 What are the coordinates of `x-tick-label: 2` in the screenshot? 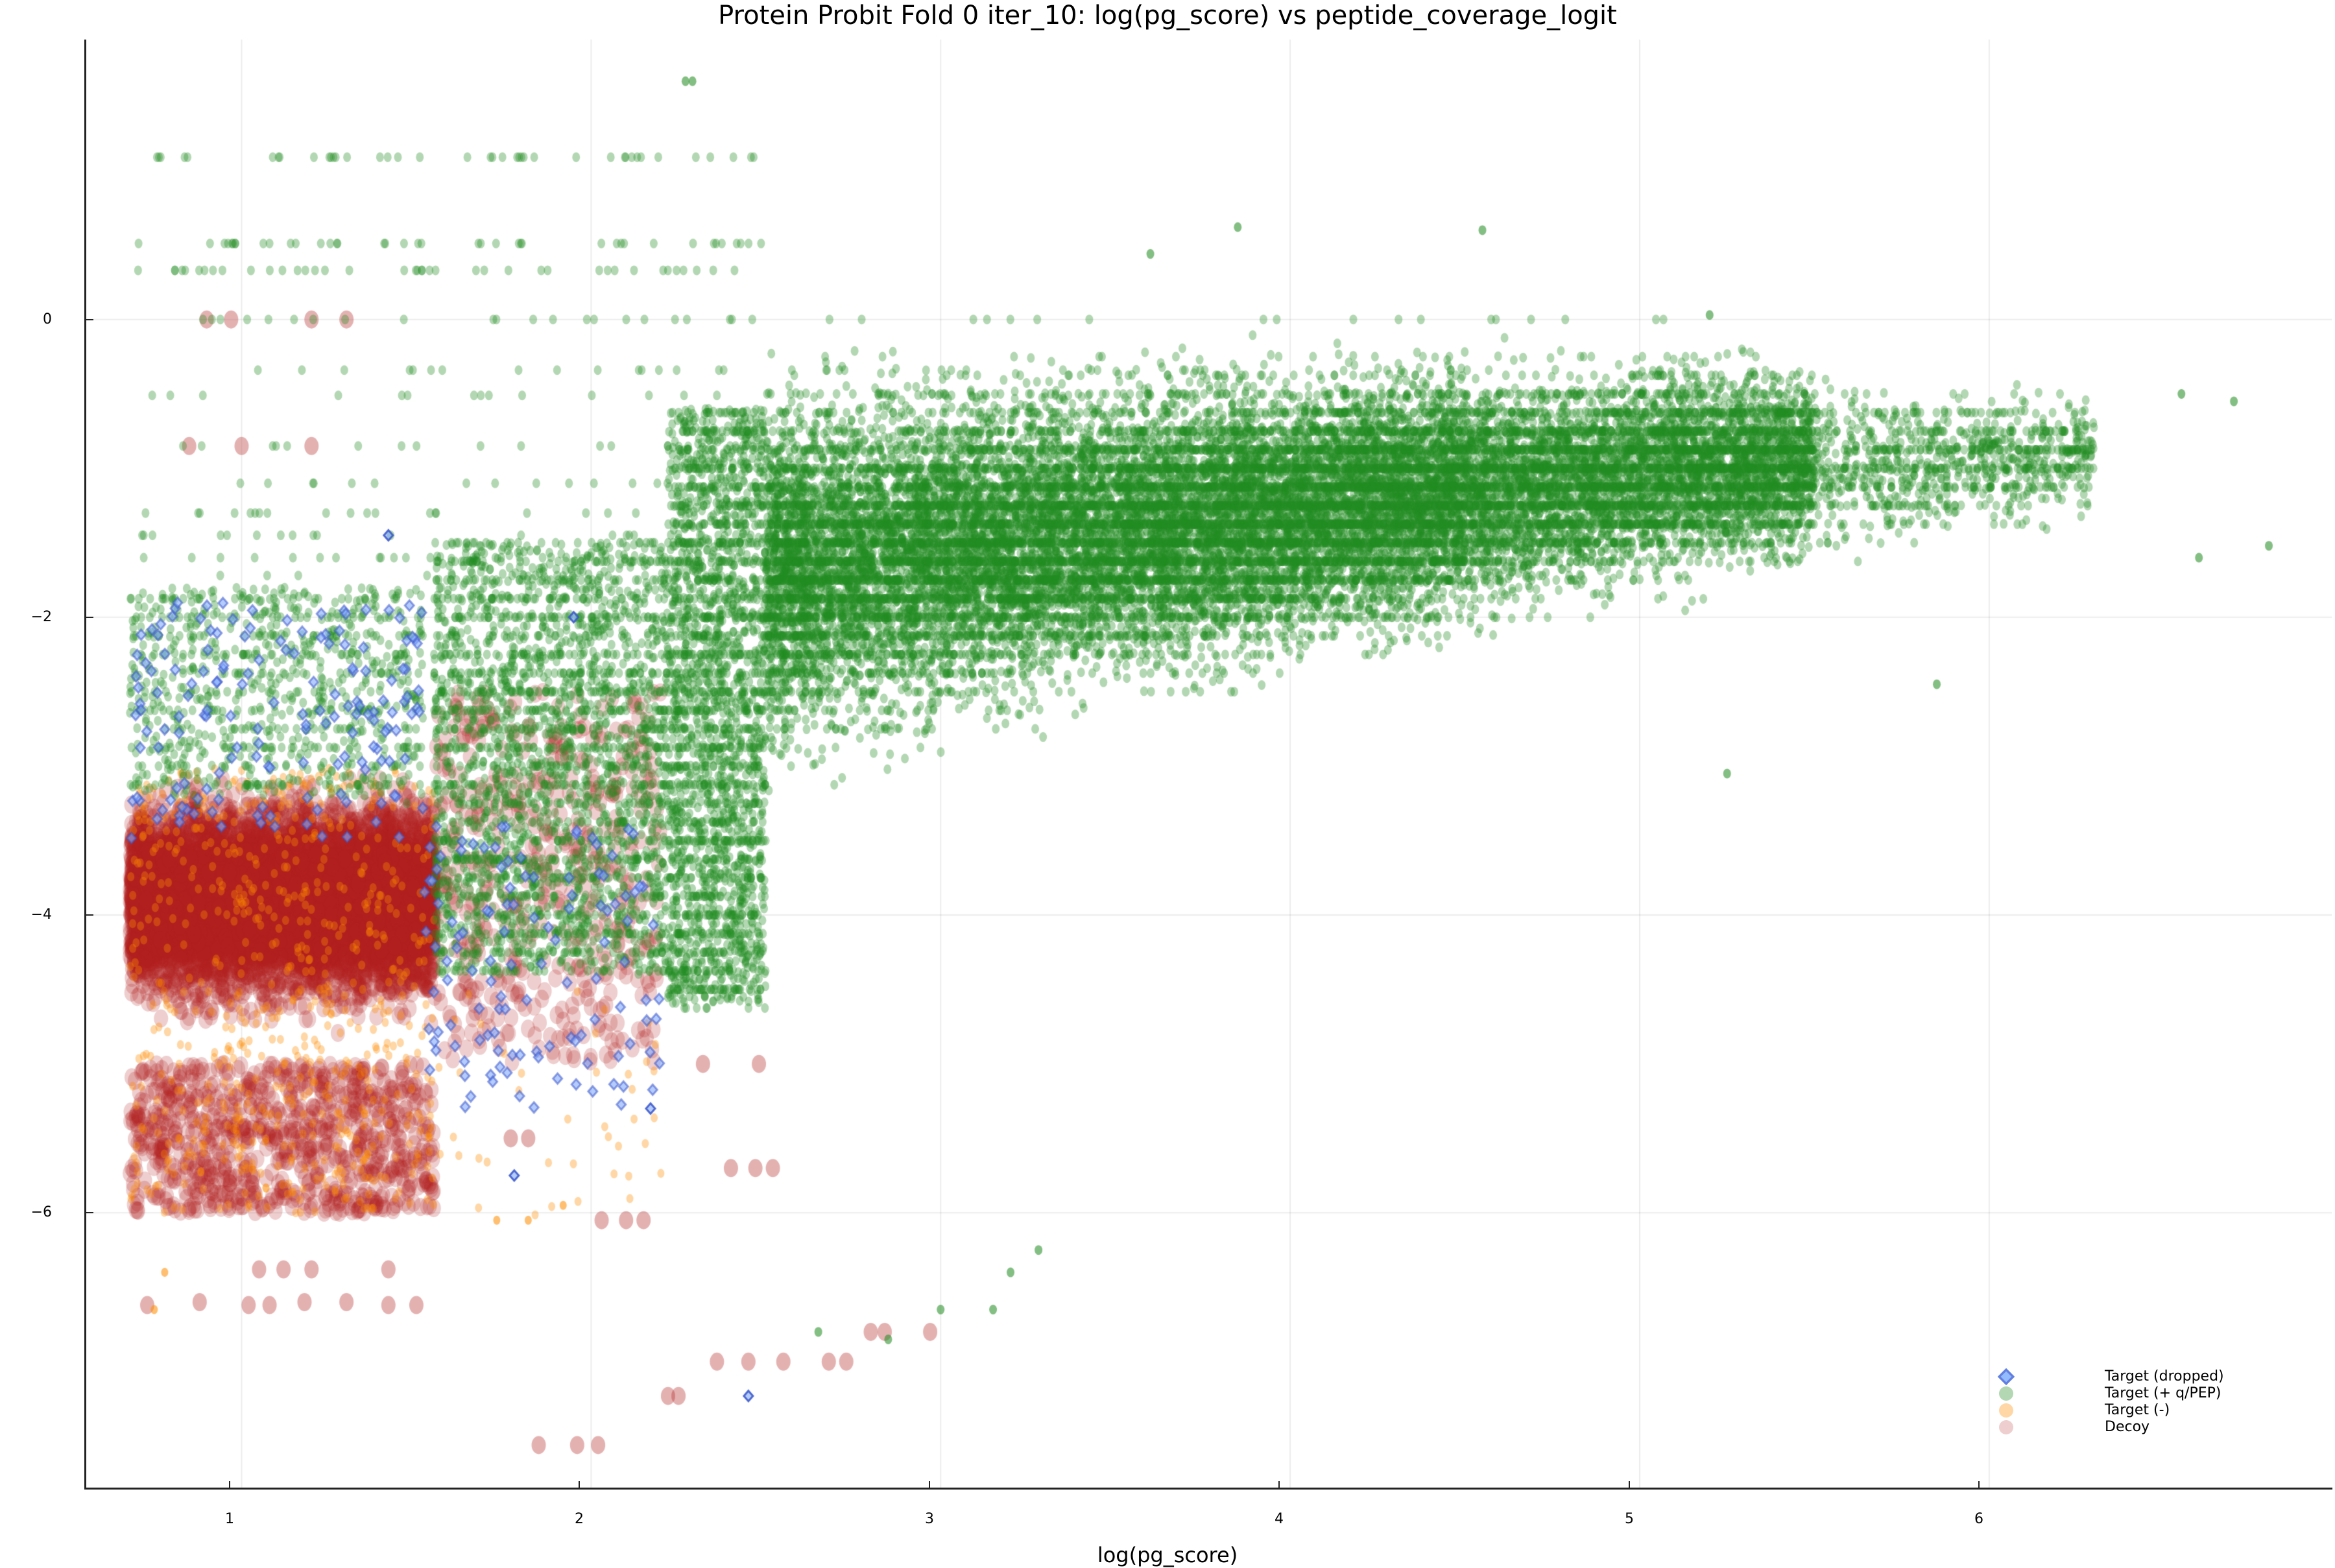 It's located at (579, 1519).